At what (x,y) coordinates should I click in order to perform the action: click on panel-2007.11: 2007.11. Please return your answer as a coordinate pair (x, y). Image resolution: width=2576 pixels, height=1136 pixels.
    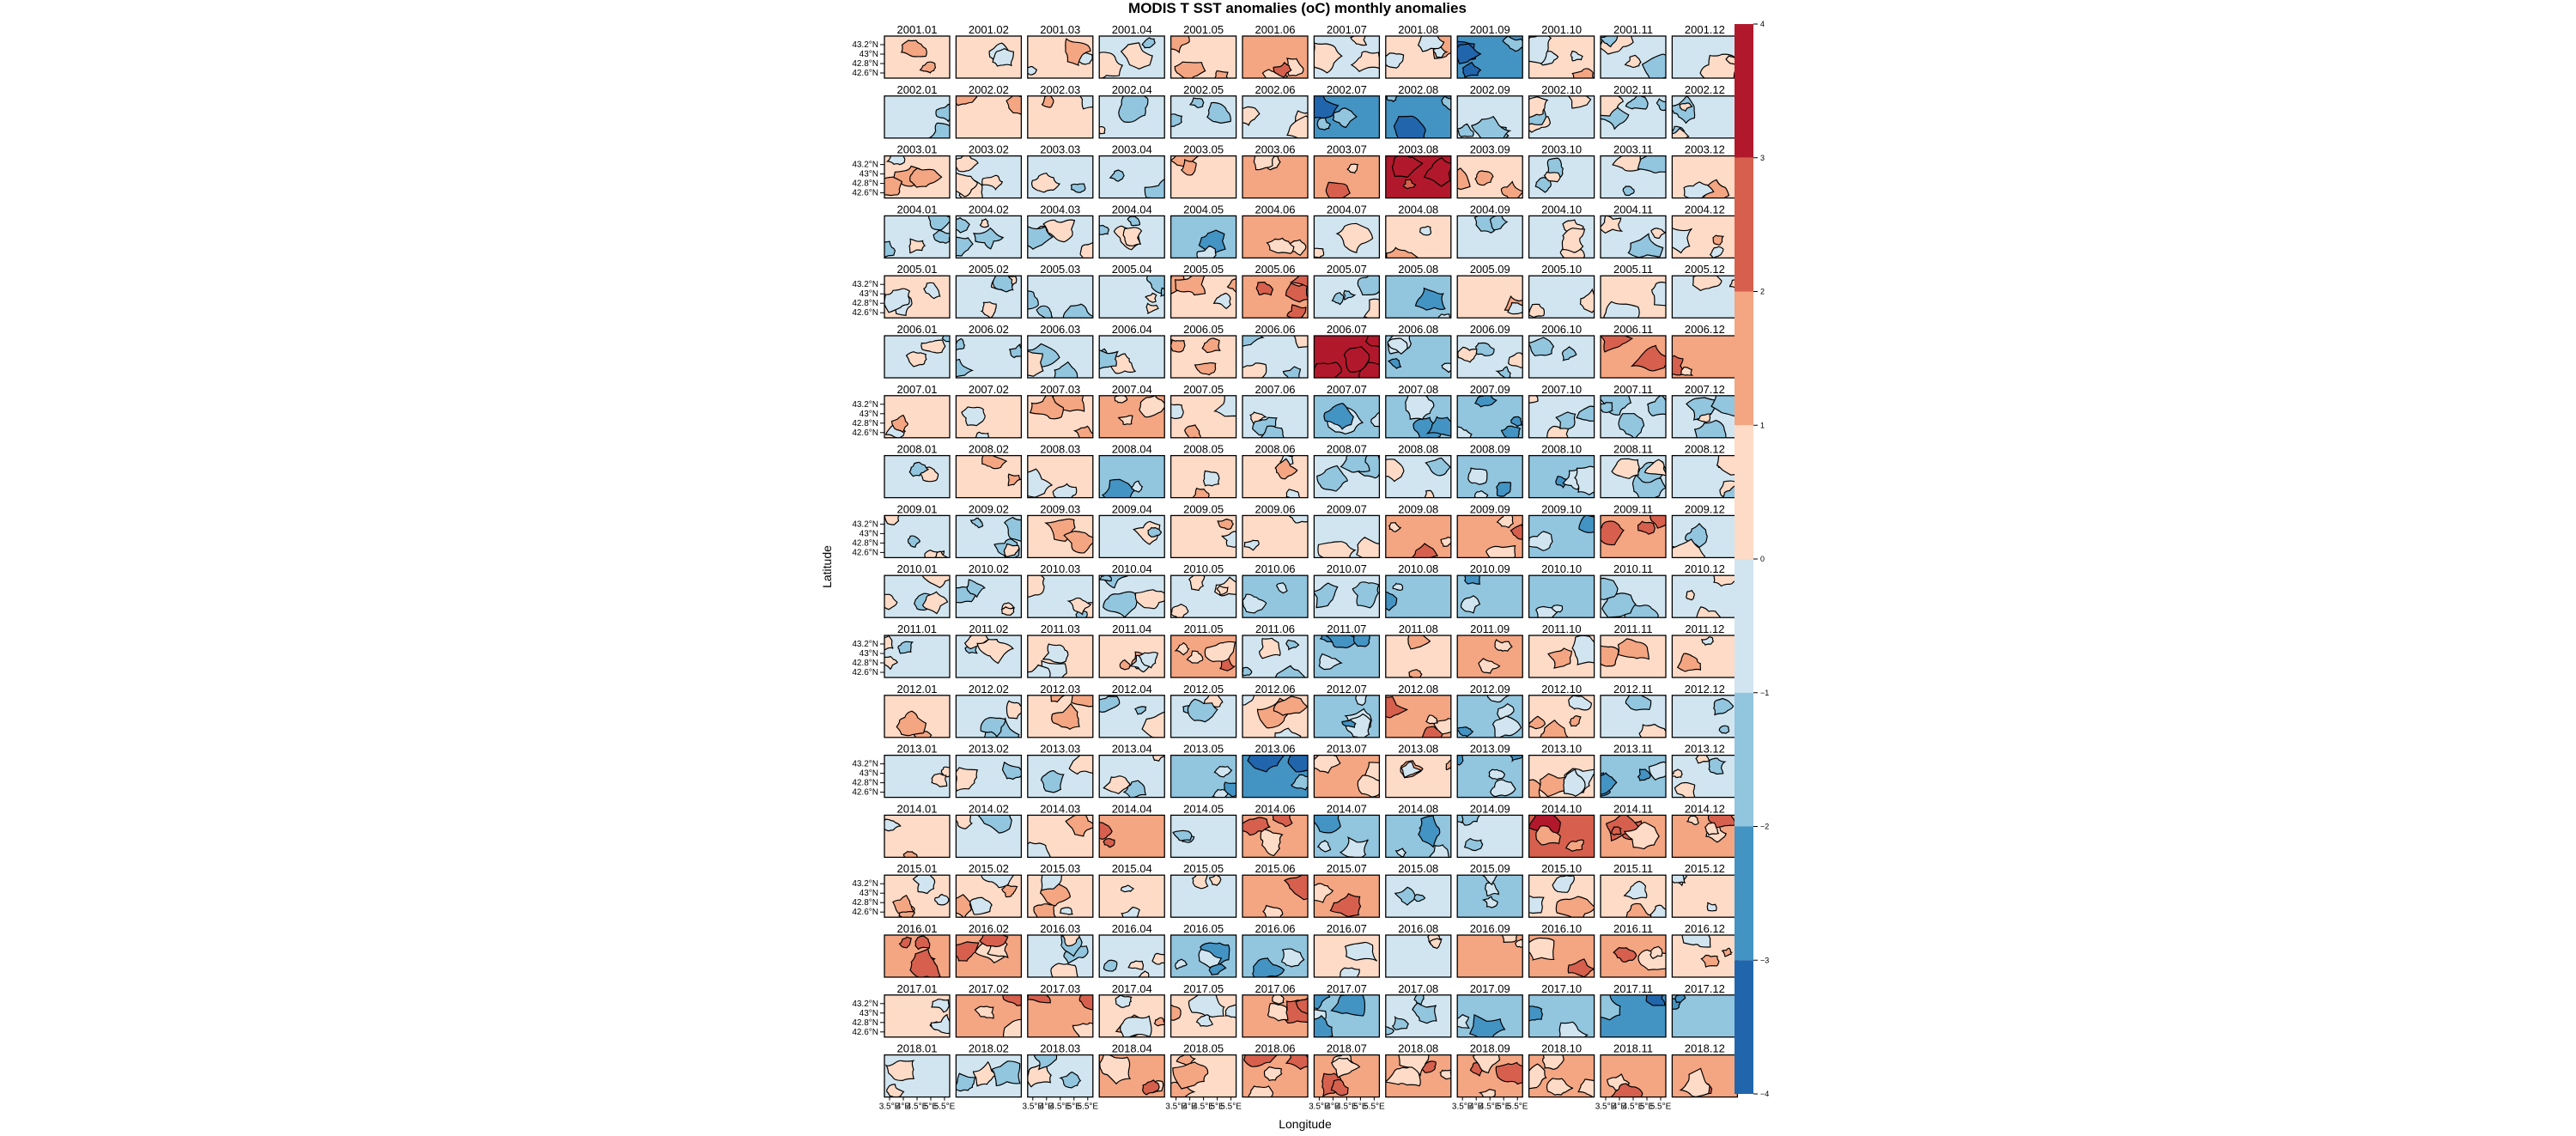
    Looking at the image, I should click on (1634, 411).